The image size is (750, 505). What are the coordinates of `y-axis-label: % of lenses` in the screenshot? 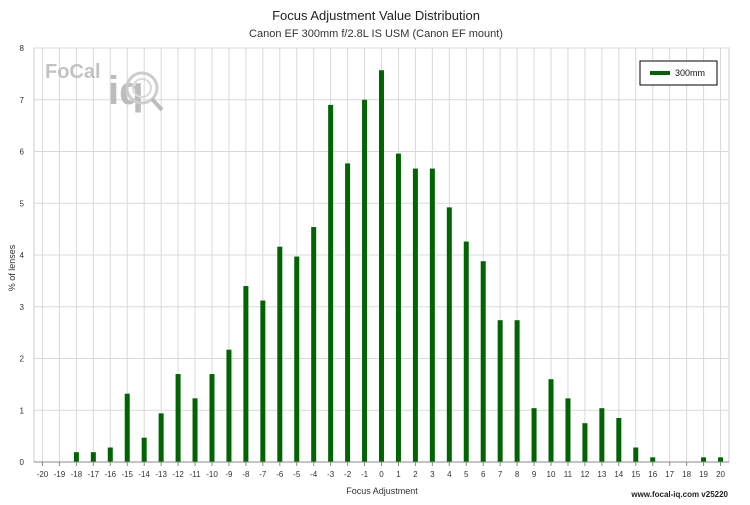 It's located at (12, 267).